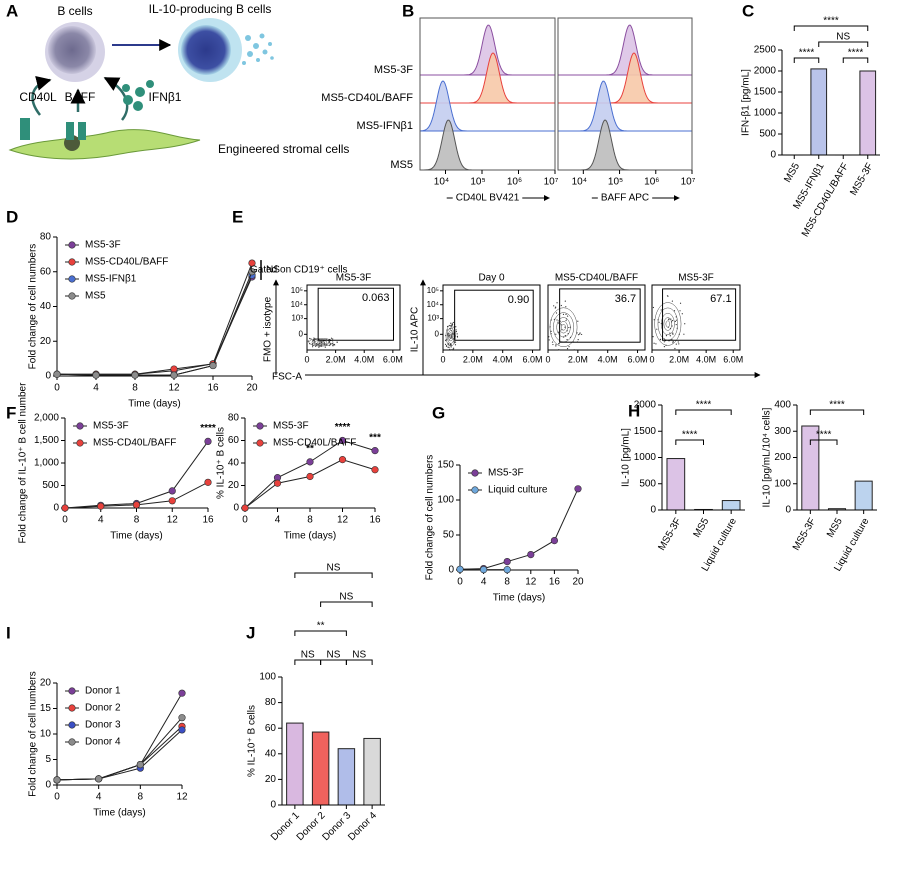 The height and width of the screenshot is (884, 900). I want to click on arrow, so click(41, 96).